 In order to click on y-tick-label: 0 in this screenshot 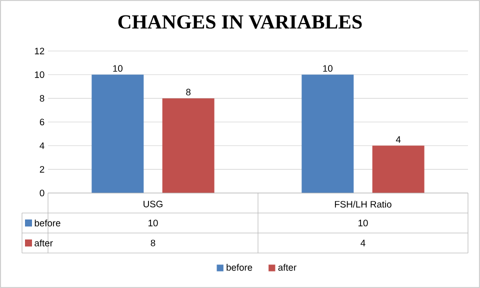, I will do `click(42, 193)`.